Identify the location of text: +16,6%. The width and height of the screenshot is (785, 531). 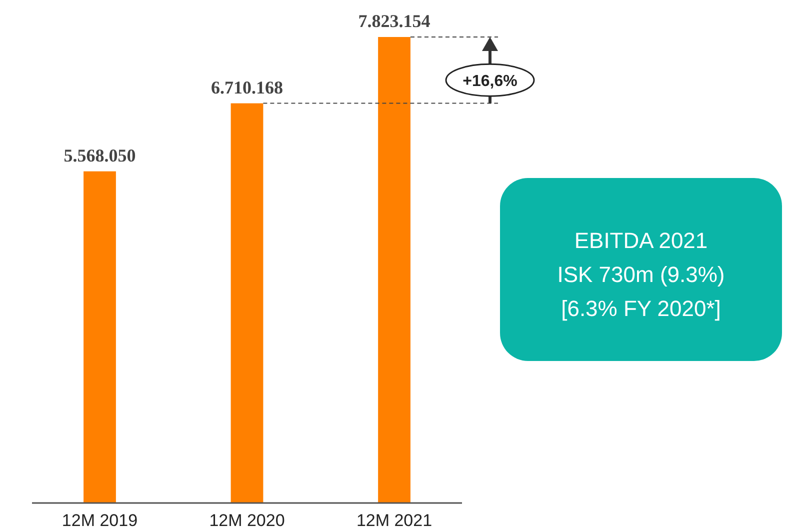
(490, 81).